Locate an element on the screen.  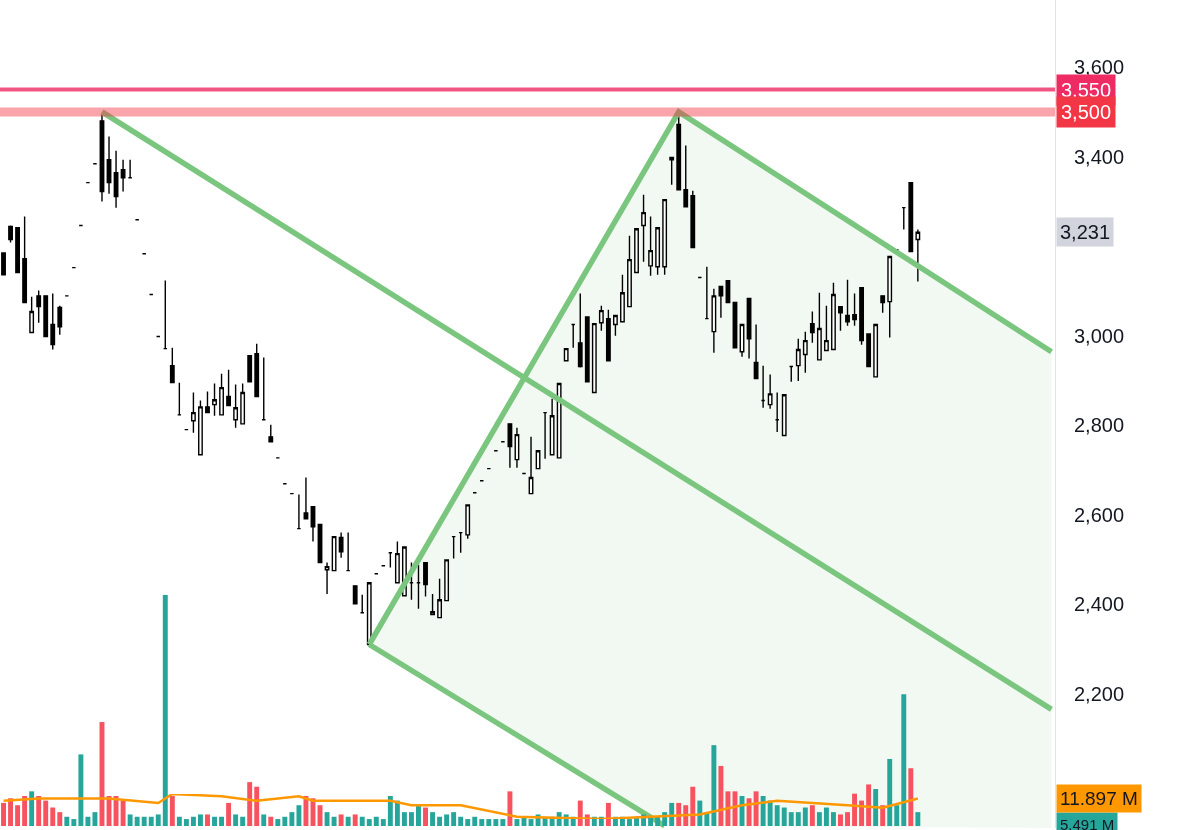
text: 5.491 M is located at coordinates (1087, 823).